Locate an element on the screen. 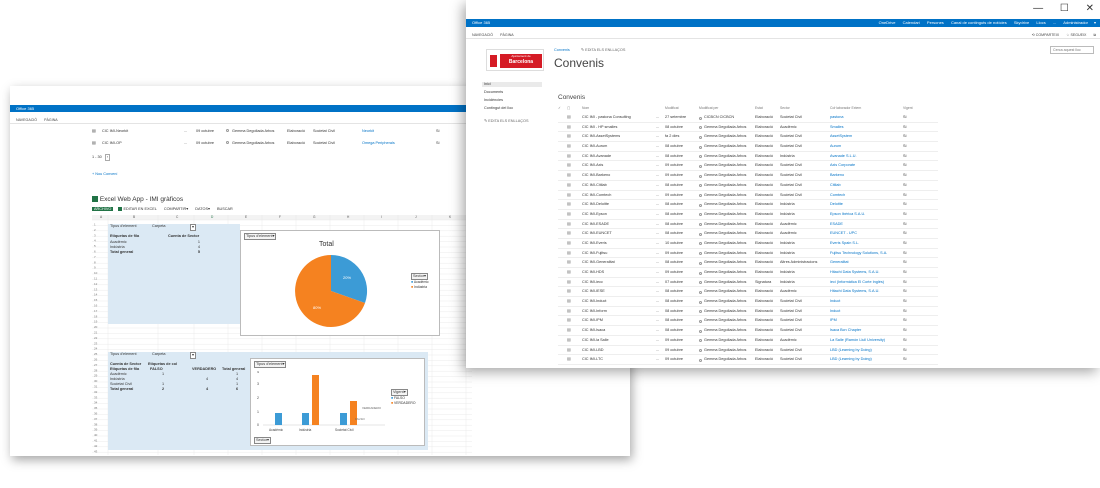  select-all-icon: ✓ is located at coordinates (559, 108).